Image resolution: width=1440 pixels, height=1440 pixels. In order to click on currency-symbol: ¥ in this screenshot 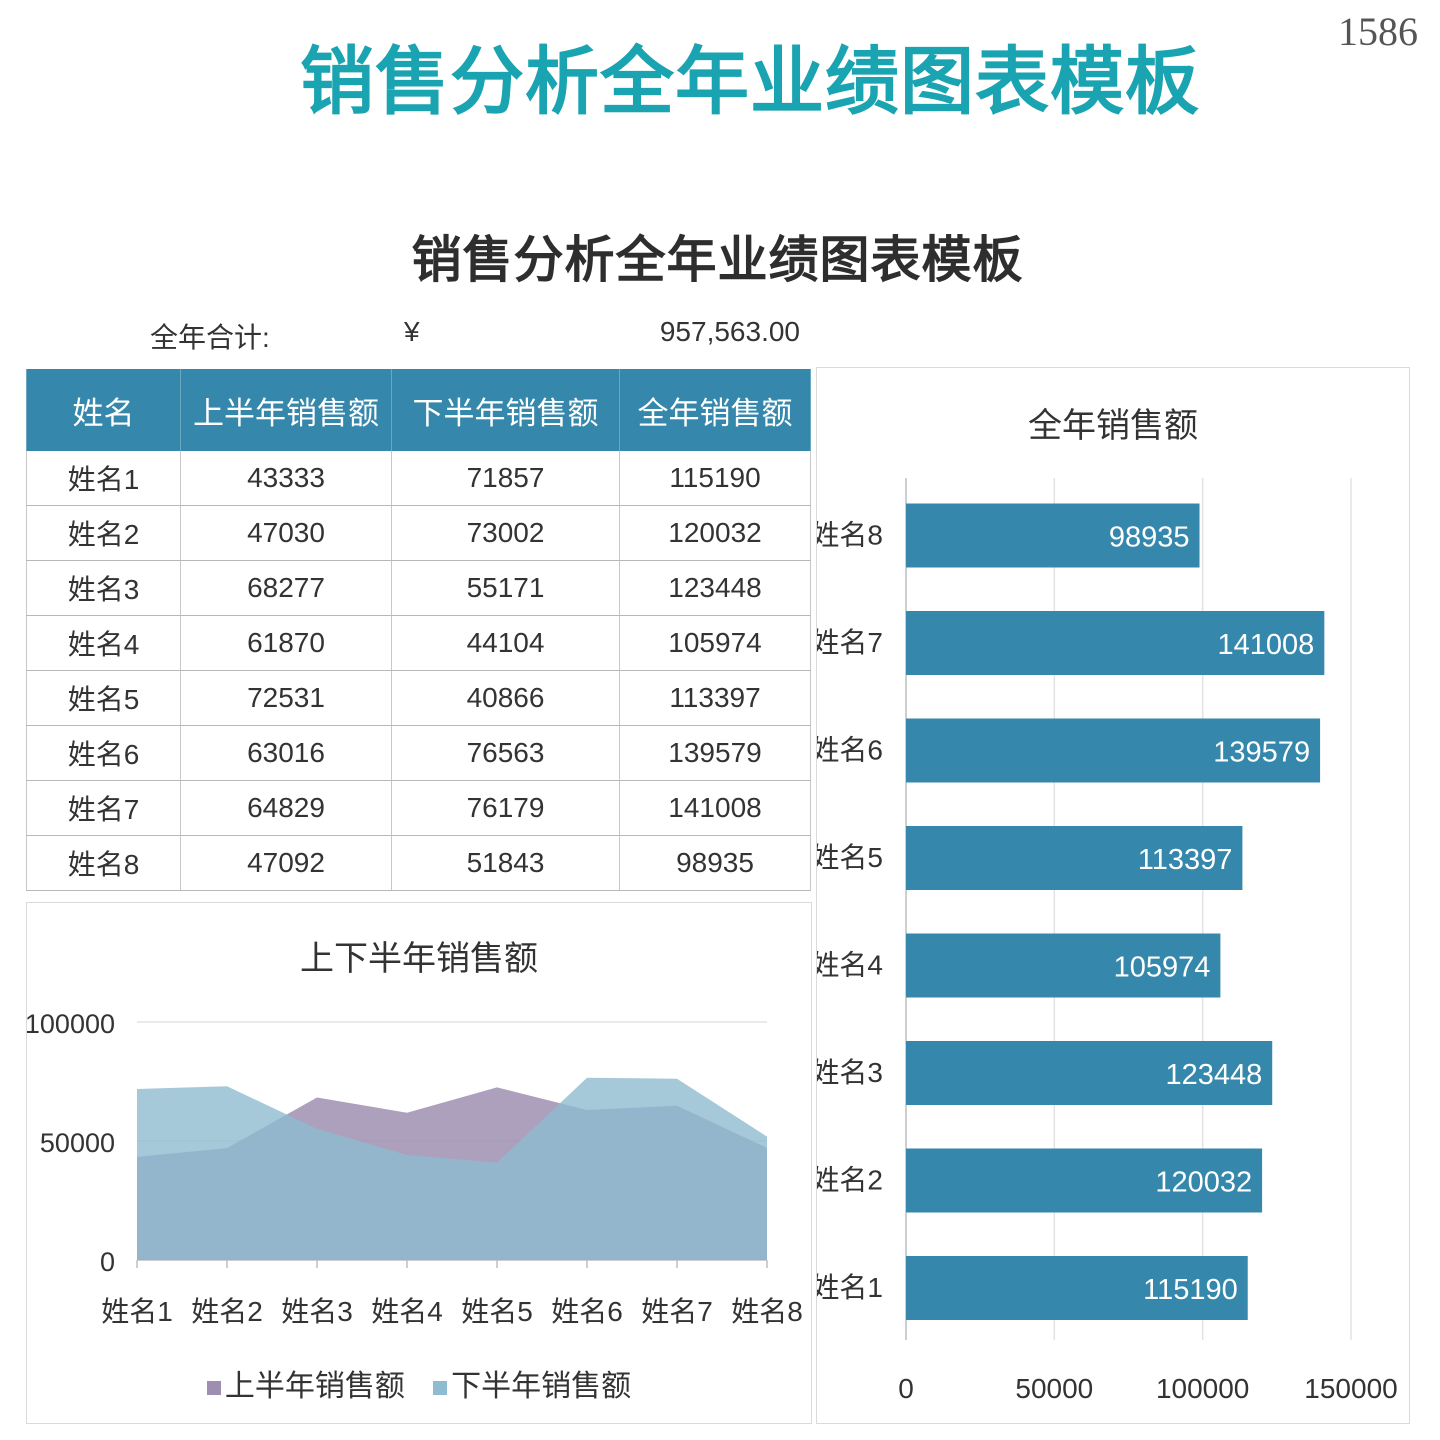, I will do `click(412, 331)`.